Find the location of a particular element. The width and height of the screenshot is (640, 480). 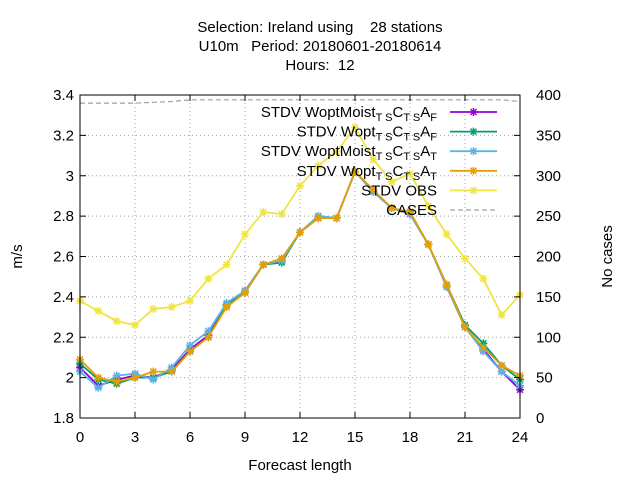

y2-tick-label: 350 is located at coordinates (548, 135).